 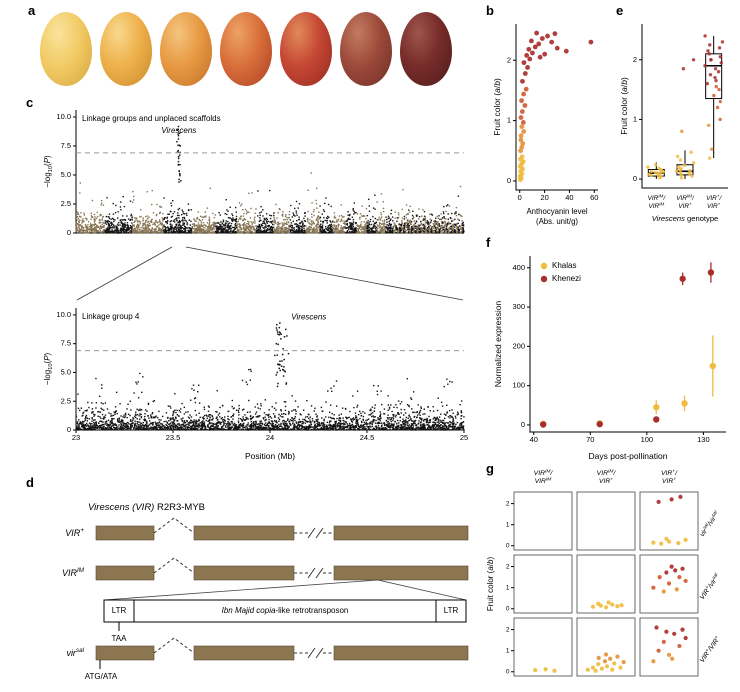 What do you see at coordinates (285, 590) in the screenshot?
I see `insertion-connector-lines` at bounding box center [285, 590].